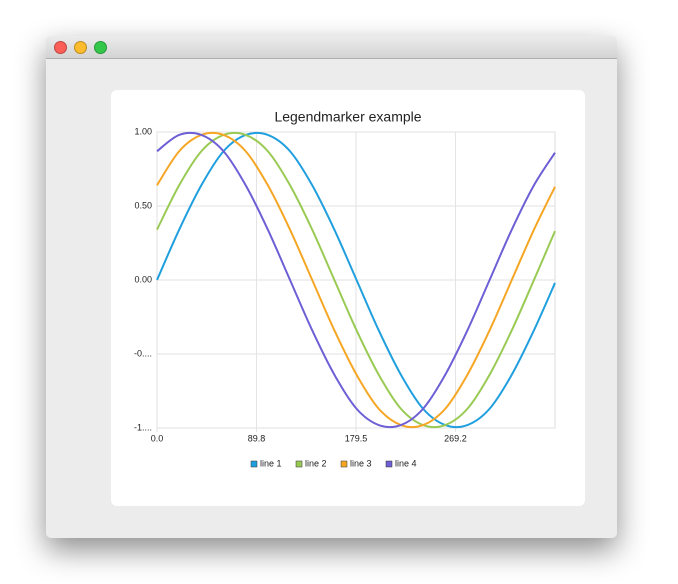 The width and height of the screenshot is (678, 584). Describe the element at coordinates (271, 463) in the screenshot. I see `legend-label: line 1` at that location.